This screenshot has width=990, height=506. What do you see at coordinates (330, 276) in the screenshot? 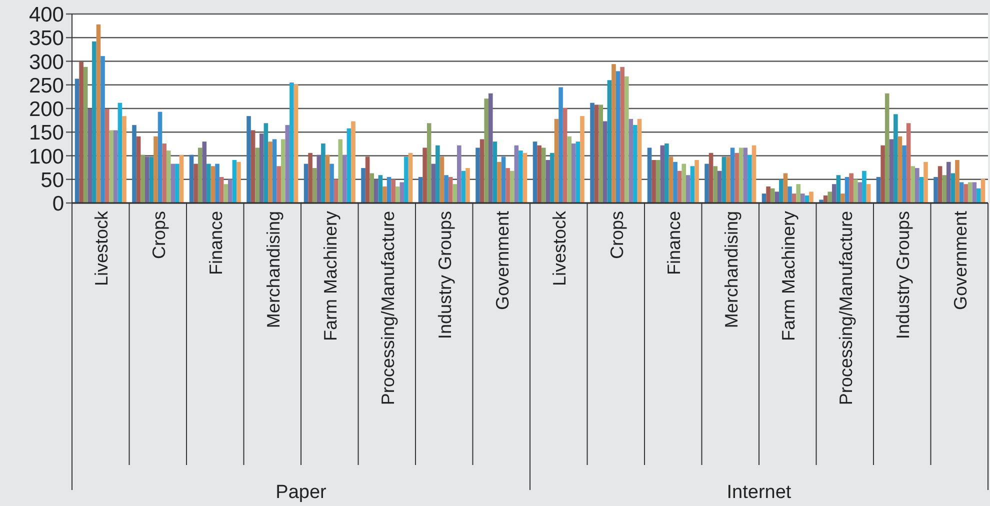
I see `x-tick-label: Farm Machinery` at bounding box center [330, 276].